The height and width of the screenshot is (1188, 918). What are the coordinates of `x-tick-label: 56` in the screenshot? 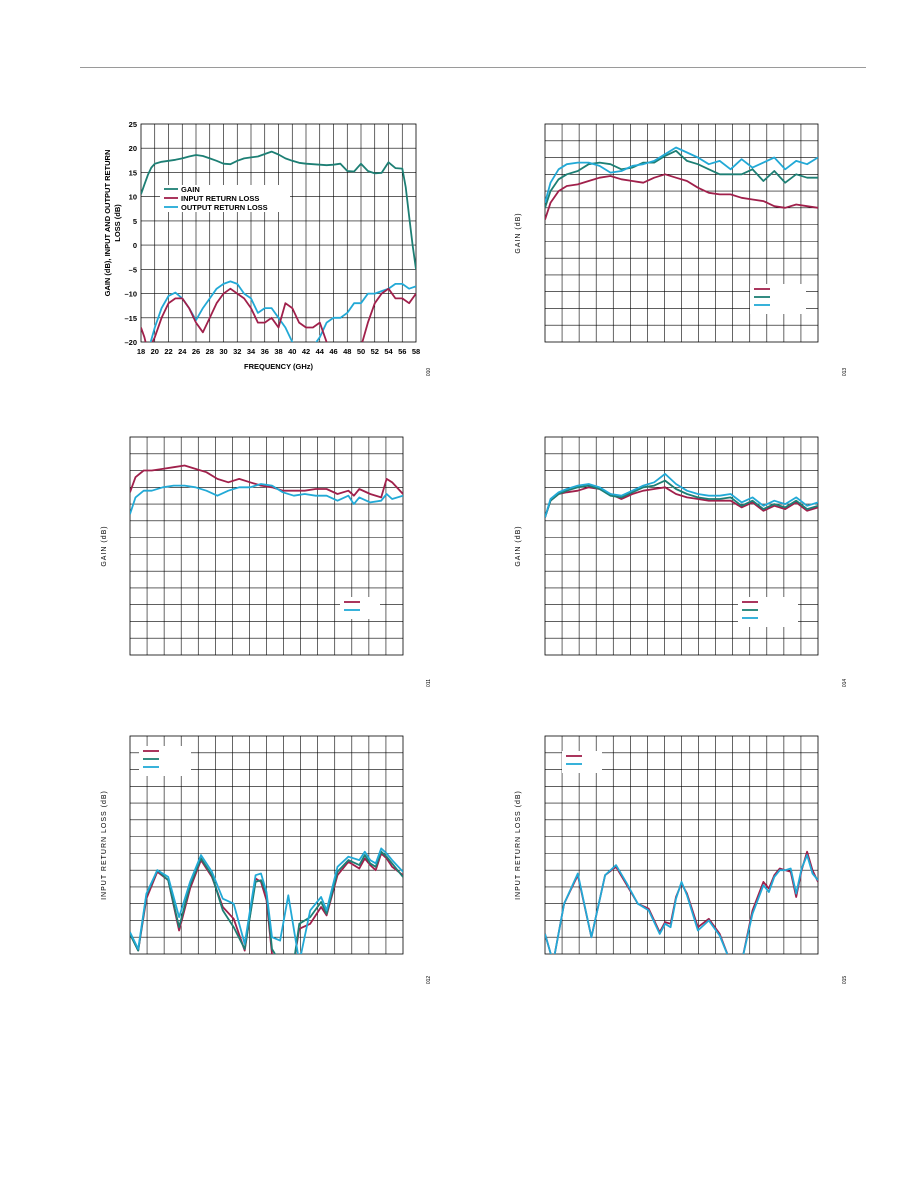 It's located at (402, 351).